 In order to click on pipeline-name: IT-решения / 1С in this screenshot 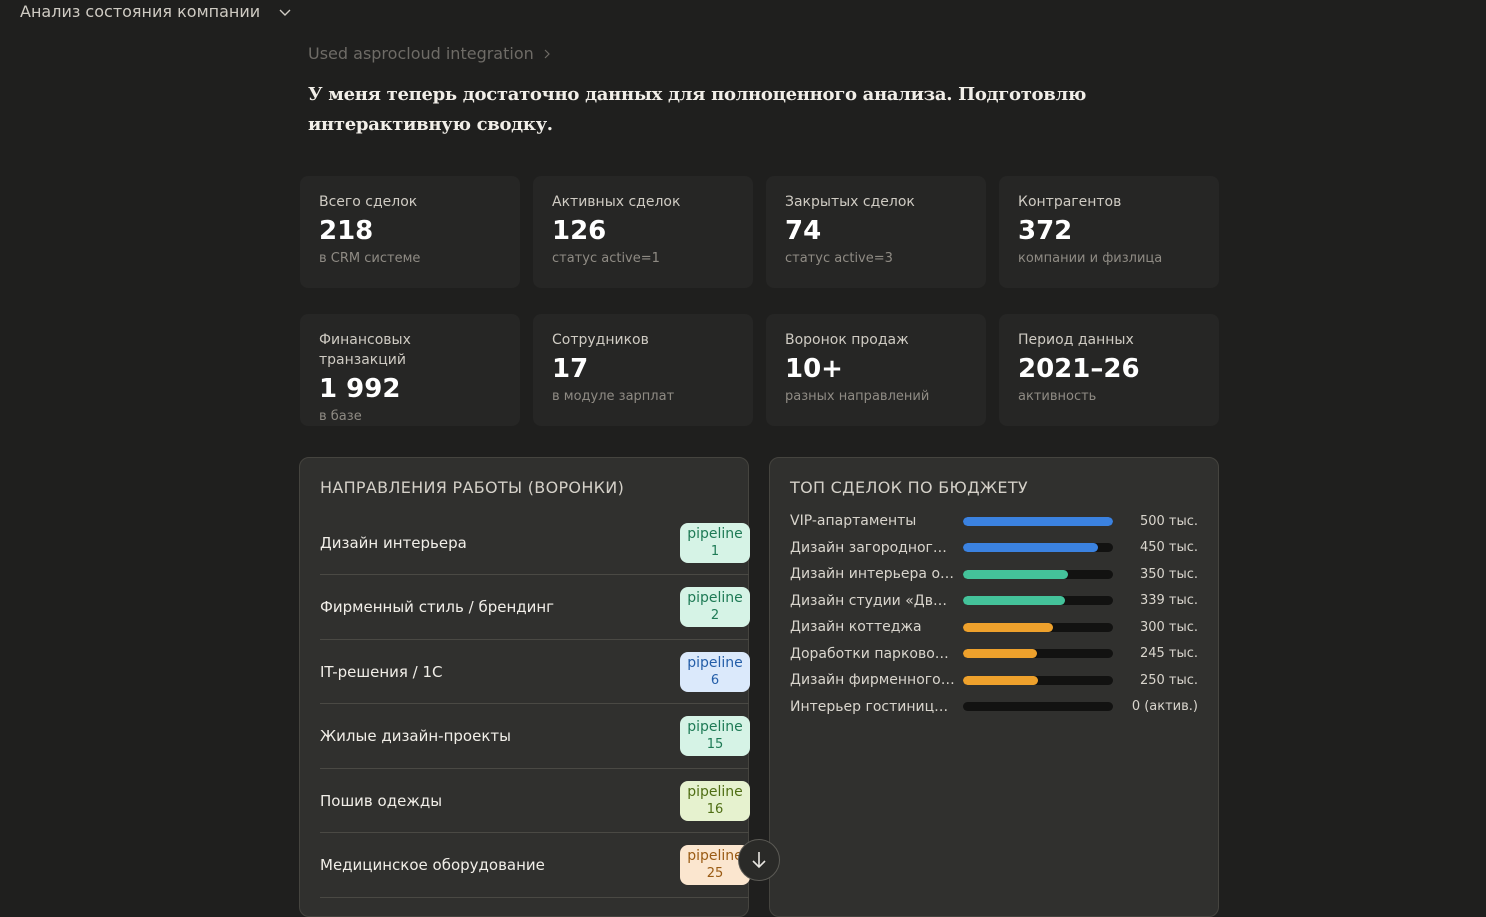, I will do `click(381, 671)`.